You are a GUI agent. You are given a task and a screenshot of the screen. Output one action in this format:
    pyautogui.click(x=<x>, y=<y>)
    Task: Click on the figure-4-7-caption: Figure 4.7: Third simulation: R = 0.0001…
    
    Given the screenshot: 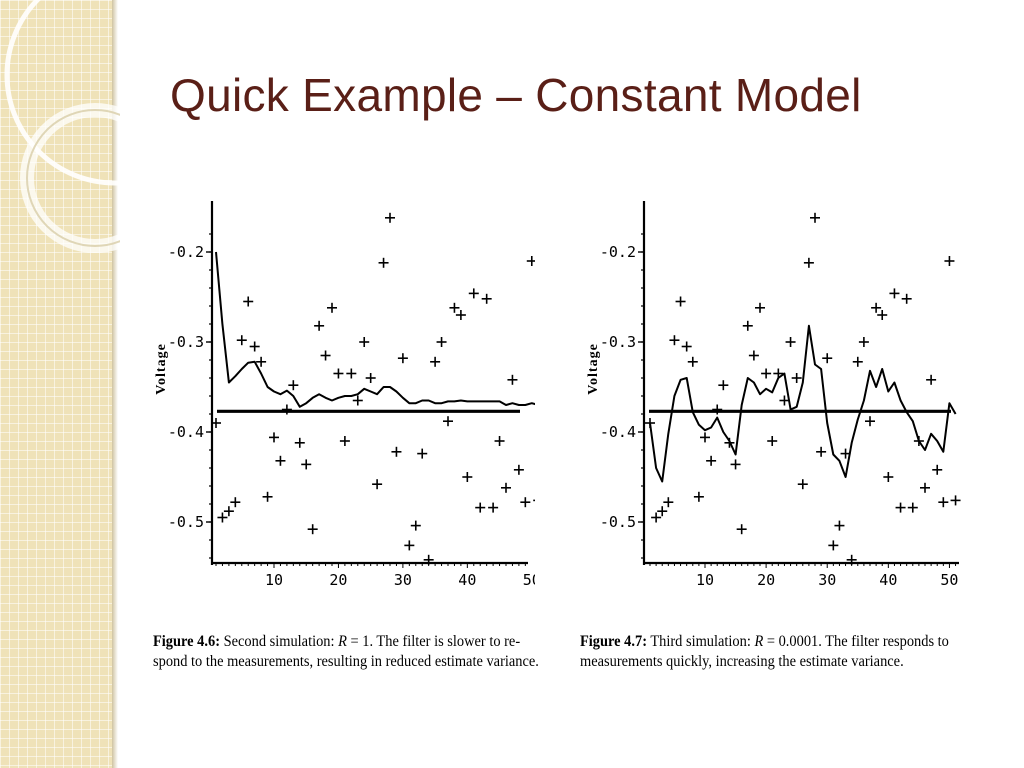 What is the action you would take?
    pyautogui.click(x=764, y=652)
    